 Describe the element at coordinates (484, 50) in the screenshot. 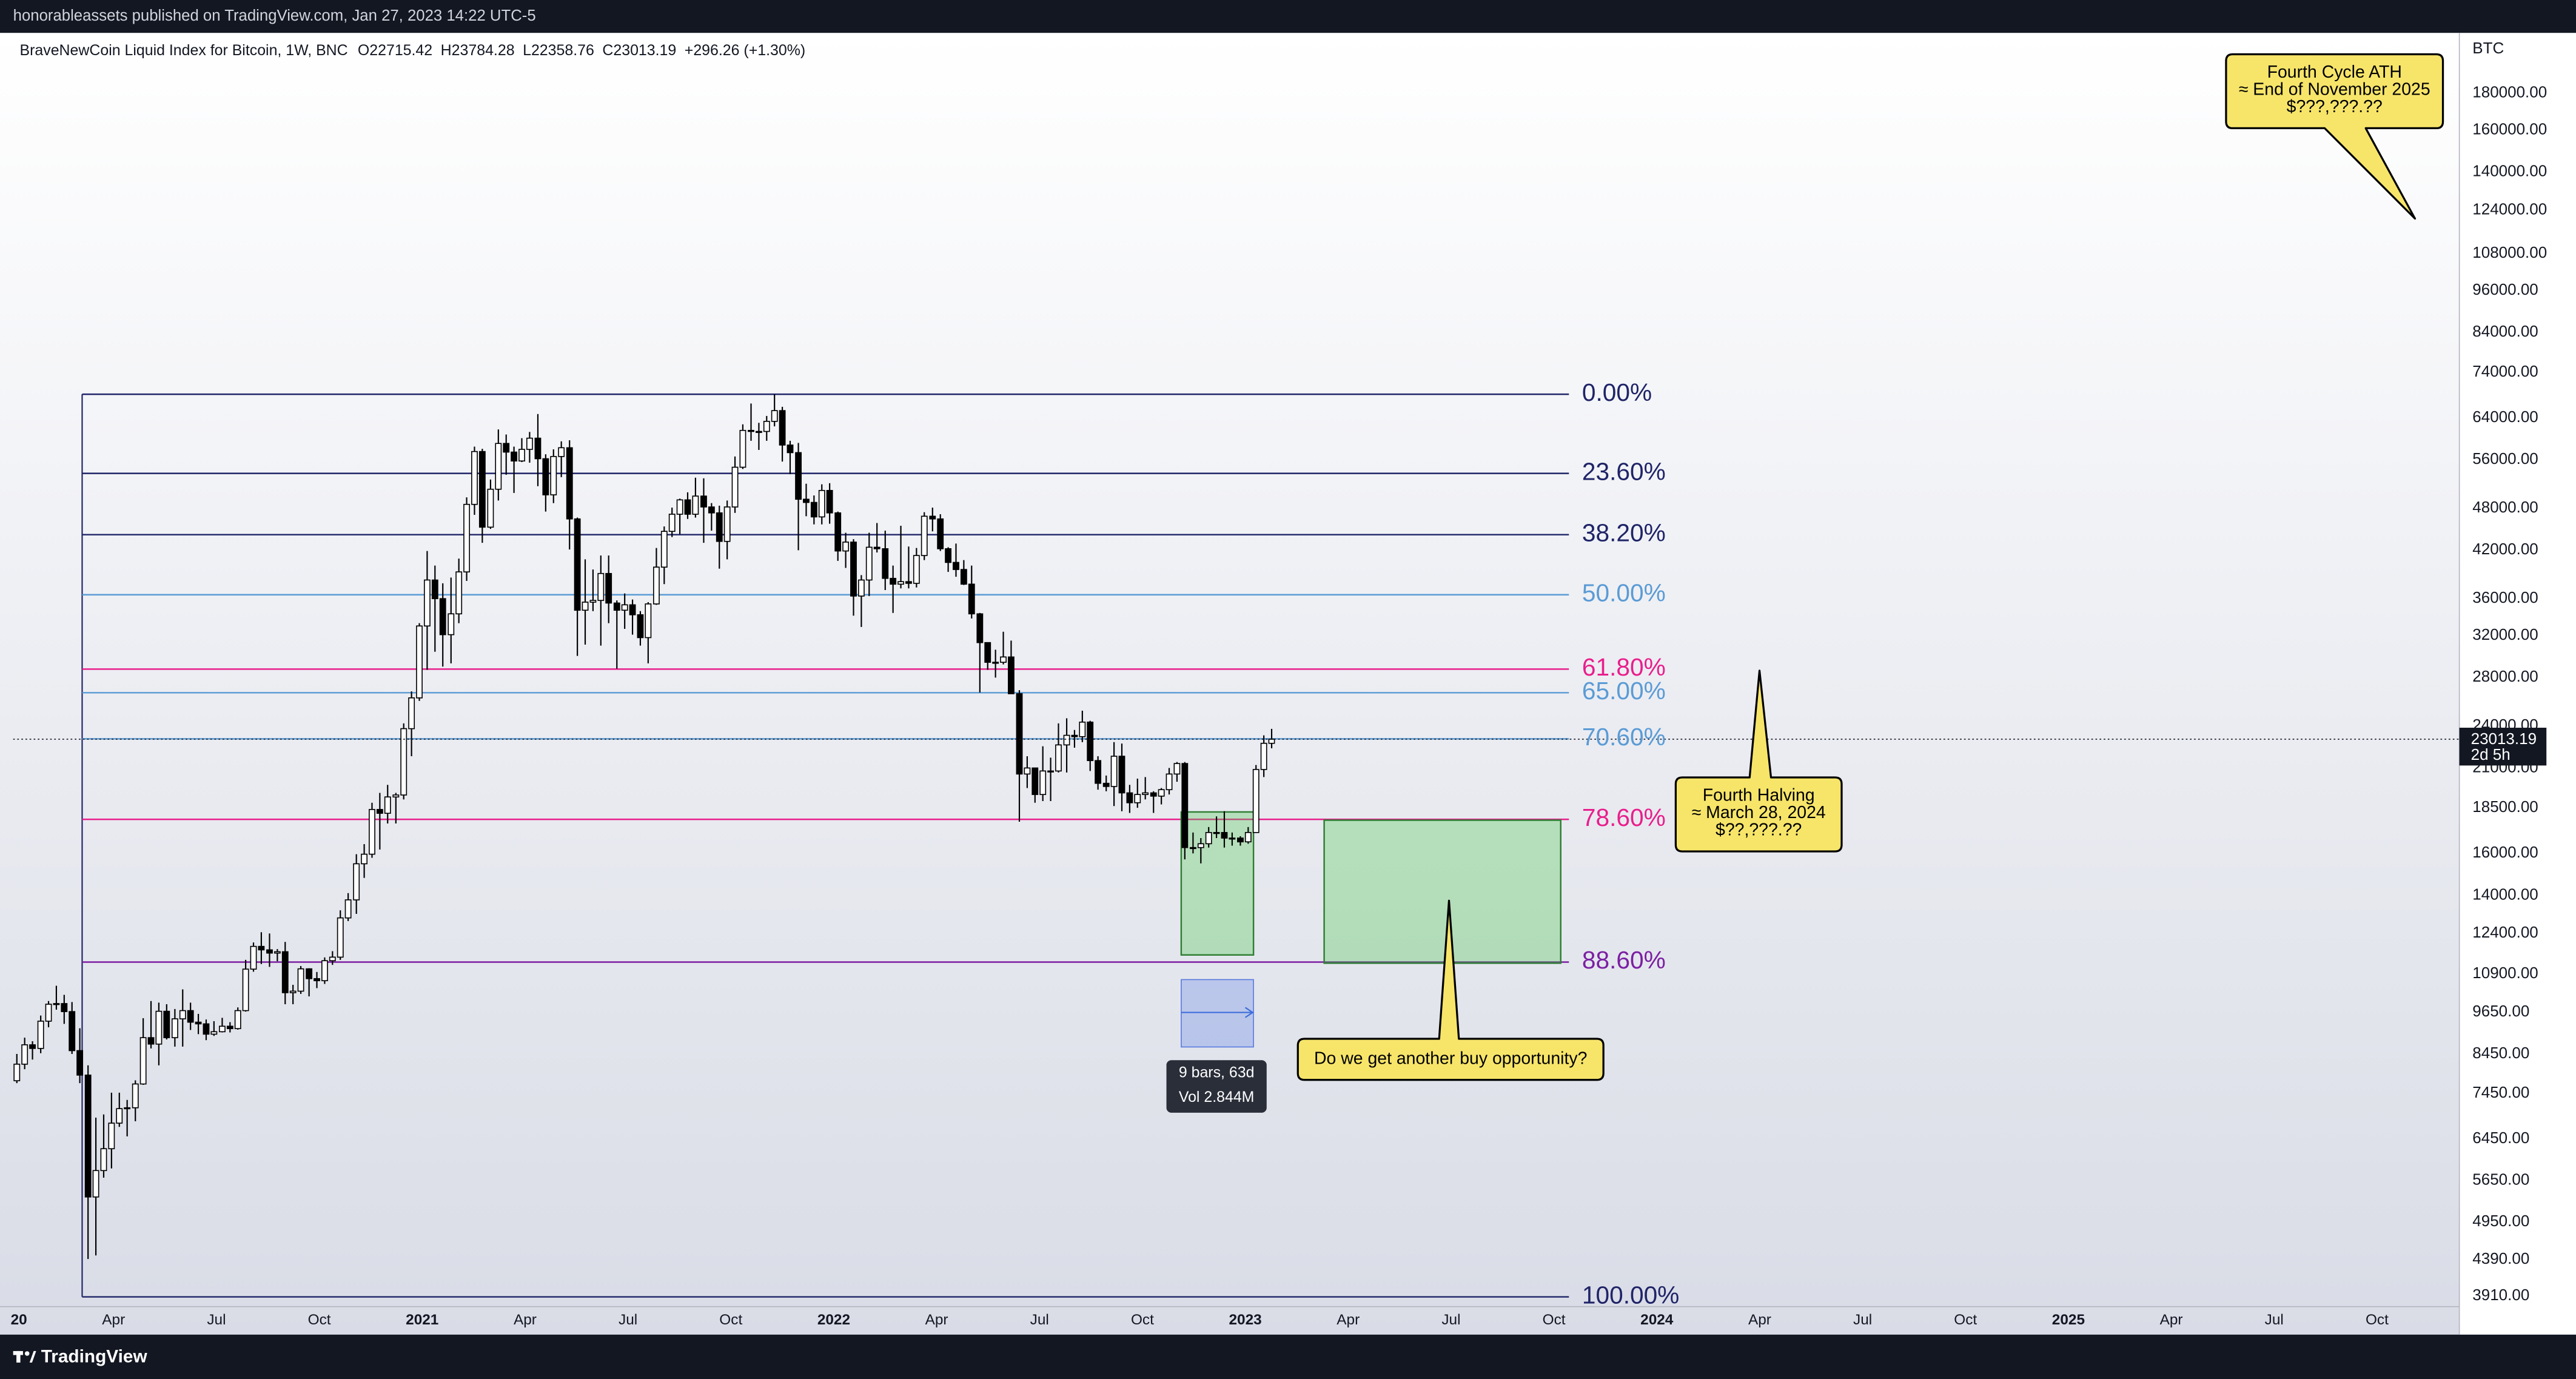

I see `legend-value: 23784.28` at that location.